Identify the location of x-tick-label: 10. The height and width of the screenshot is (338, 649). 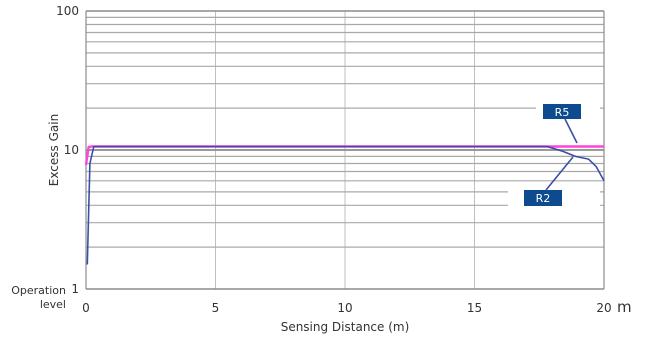
(344, 308).